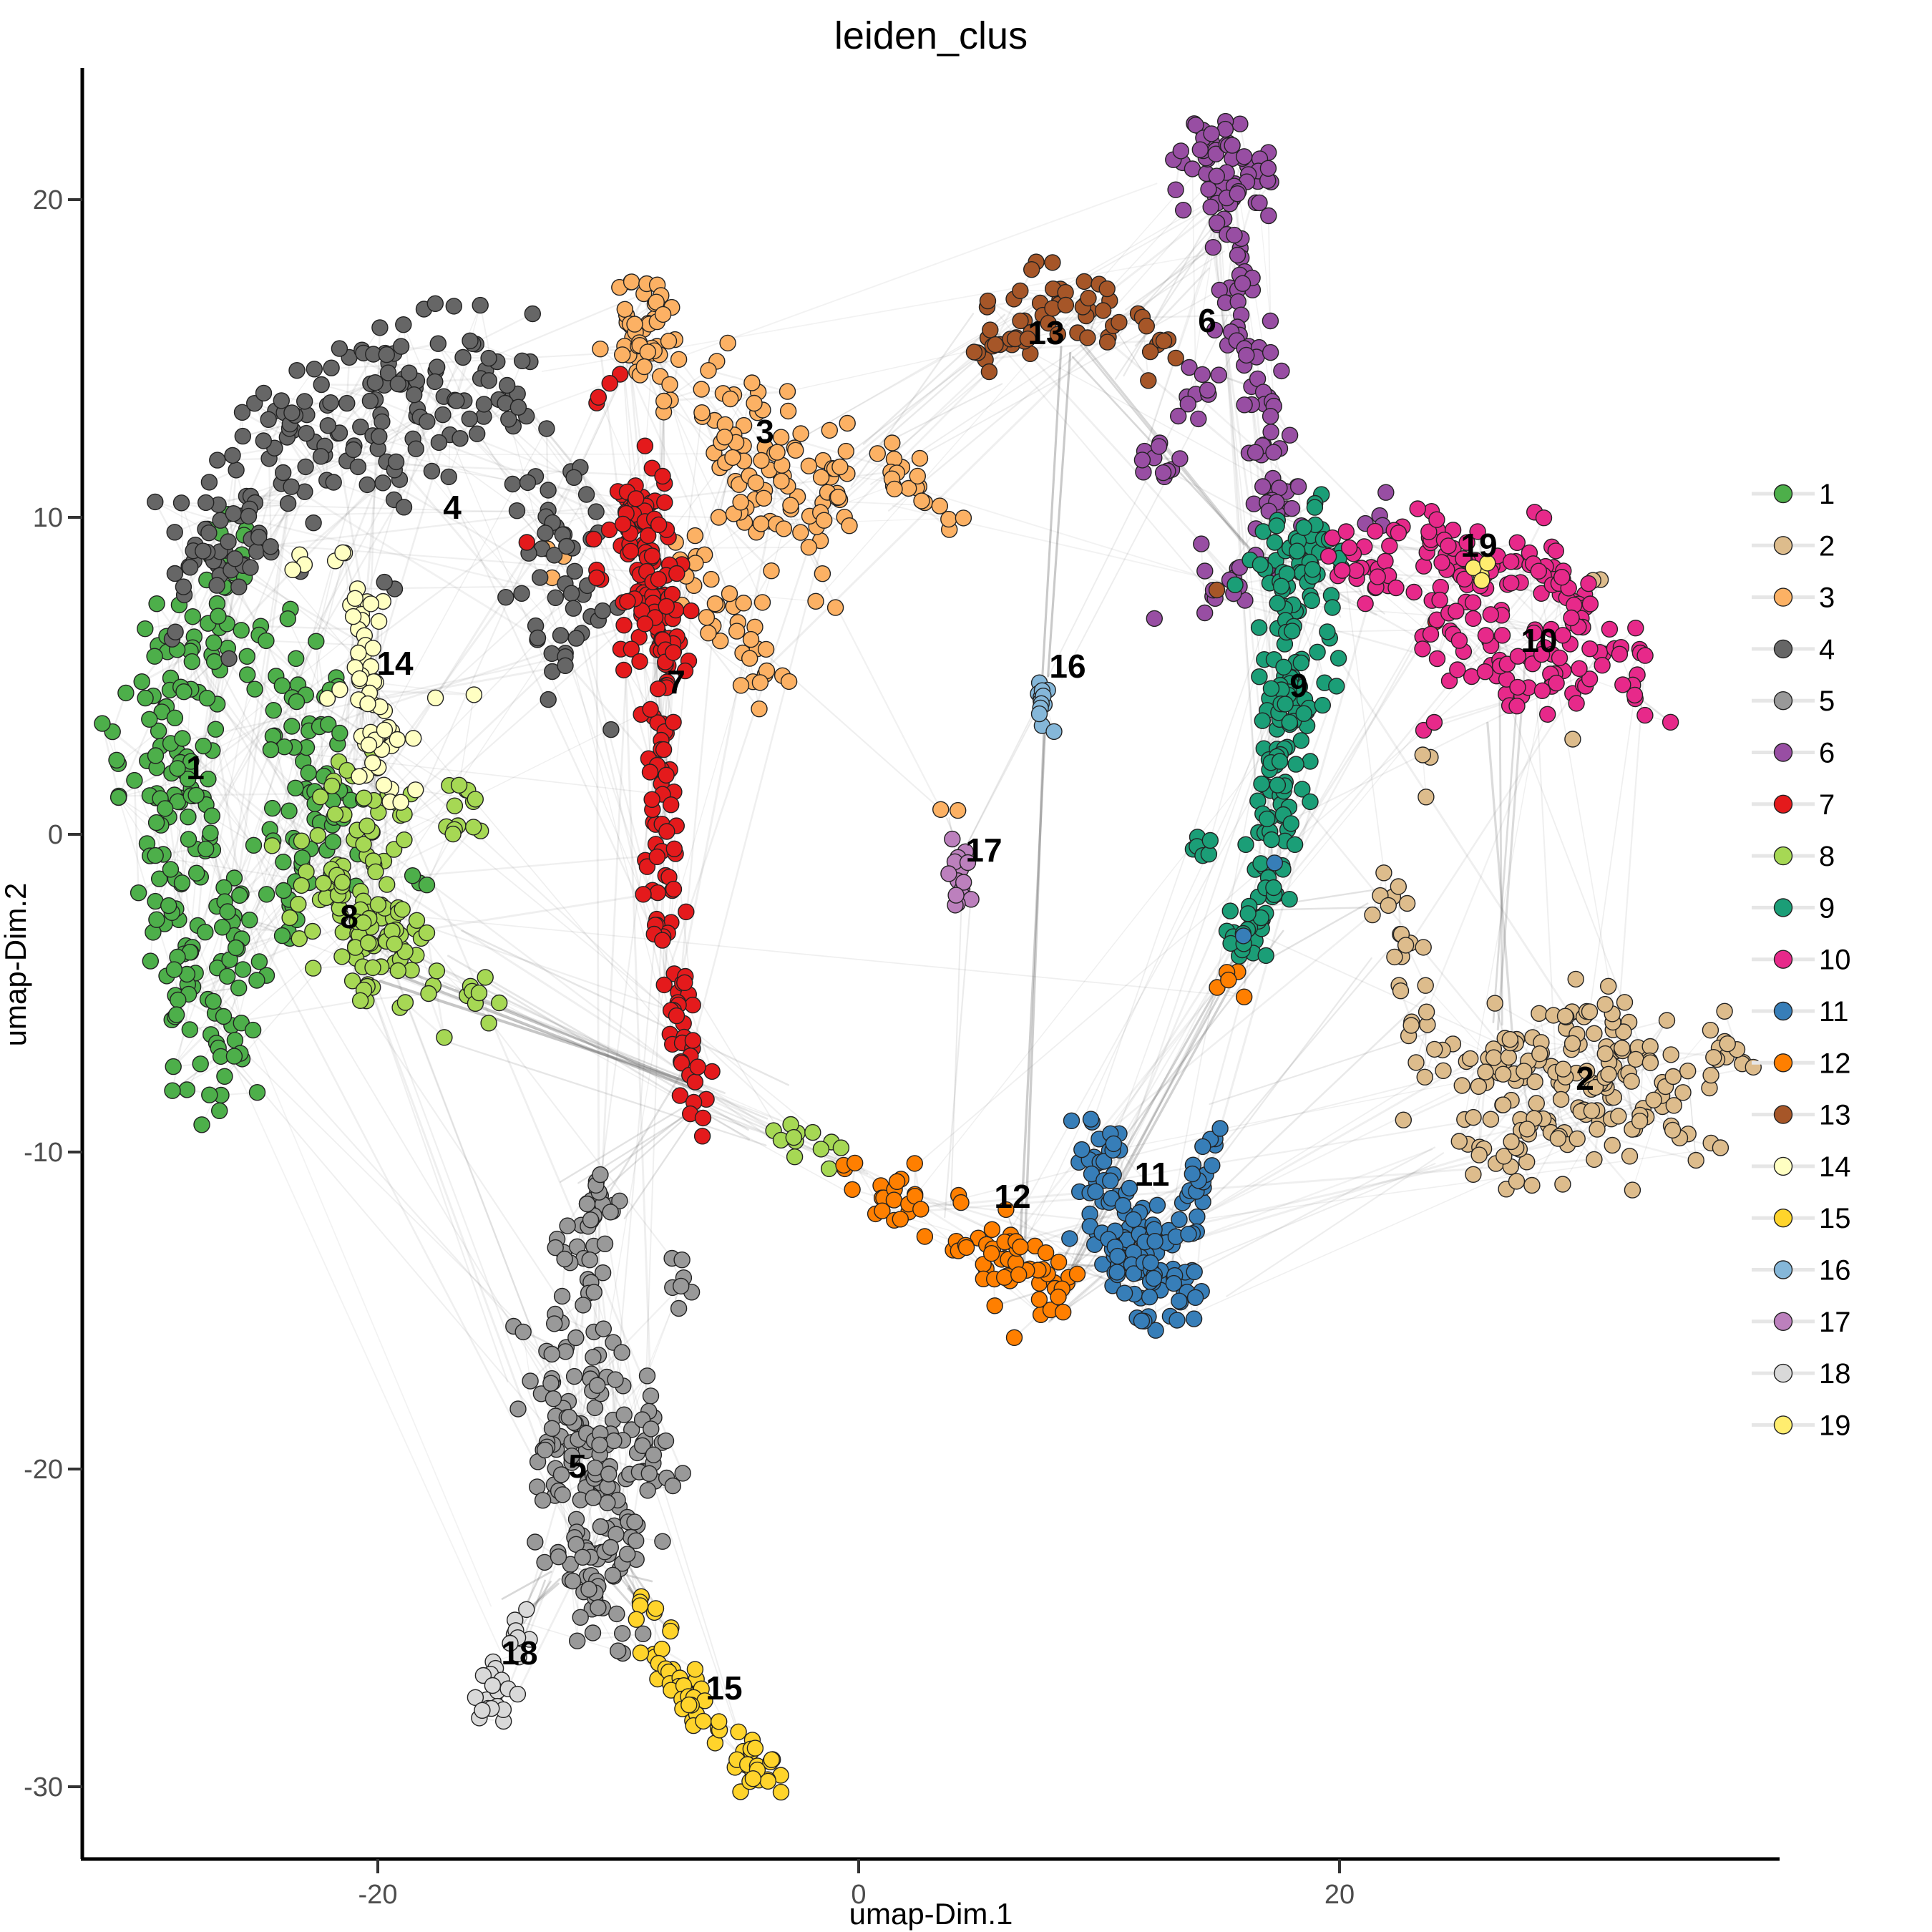 This screenshot has height=1932, width=1932. I want to click on chart-title: leiden_clus, so click(931, 35).